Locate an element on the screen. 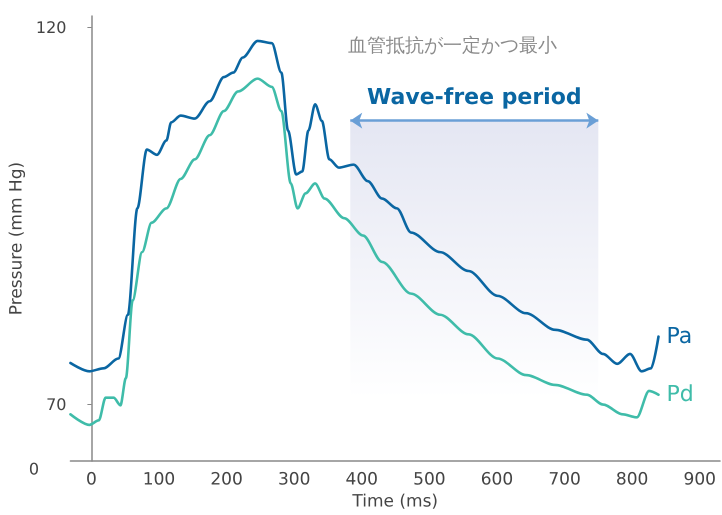 This screenshot has width=722, height=515. y-tick-label: 120 is located at coordinates (51, 27).